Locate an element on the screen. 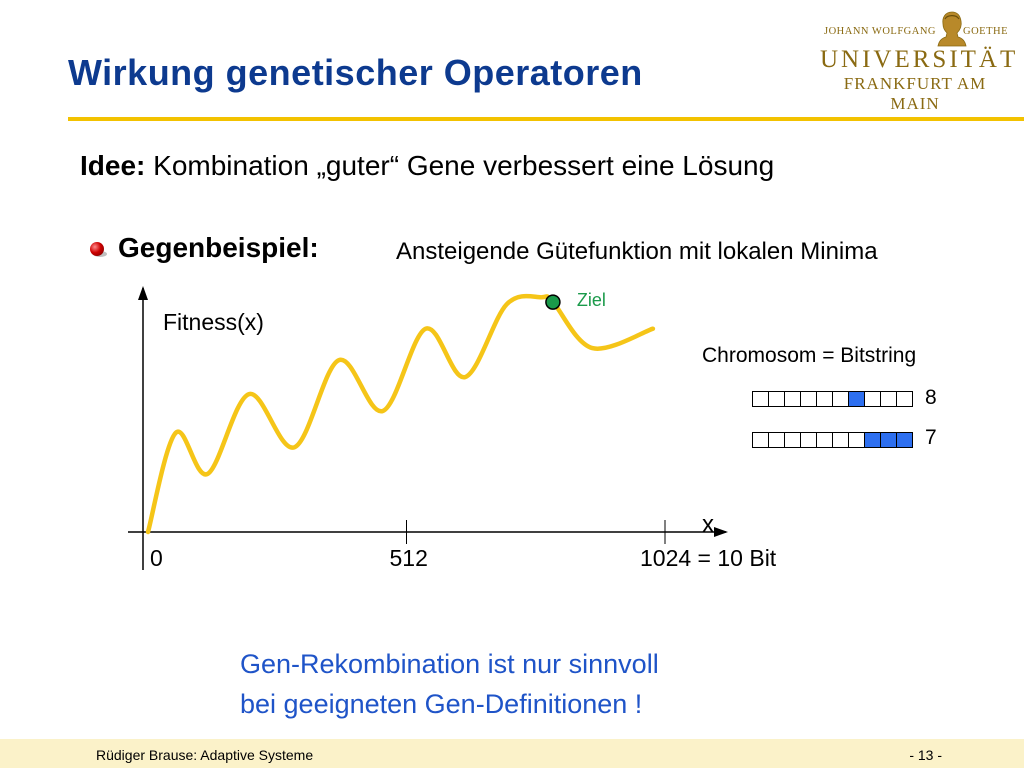 The width and height of the screenshot is (1024, 768). bullet-label: Gegenbeispiel: is located at coordinates (218, 247).